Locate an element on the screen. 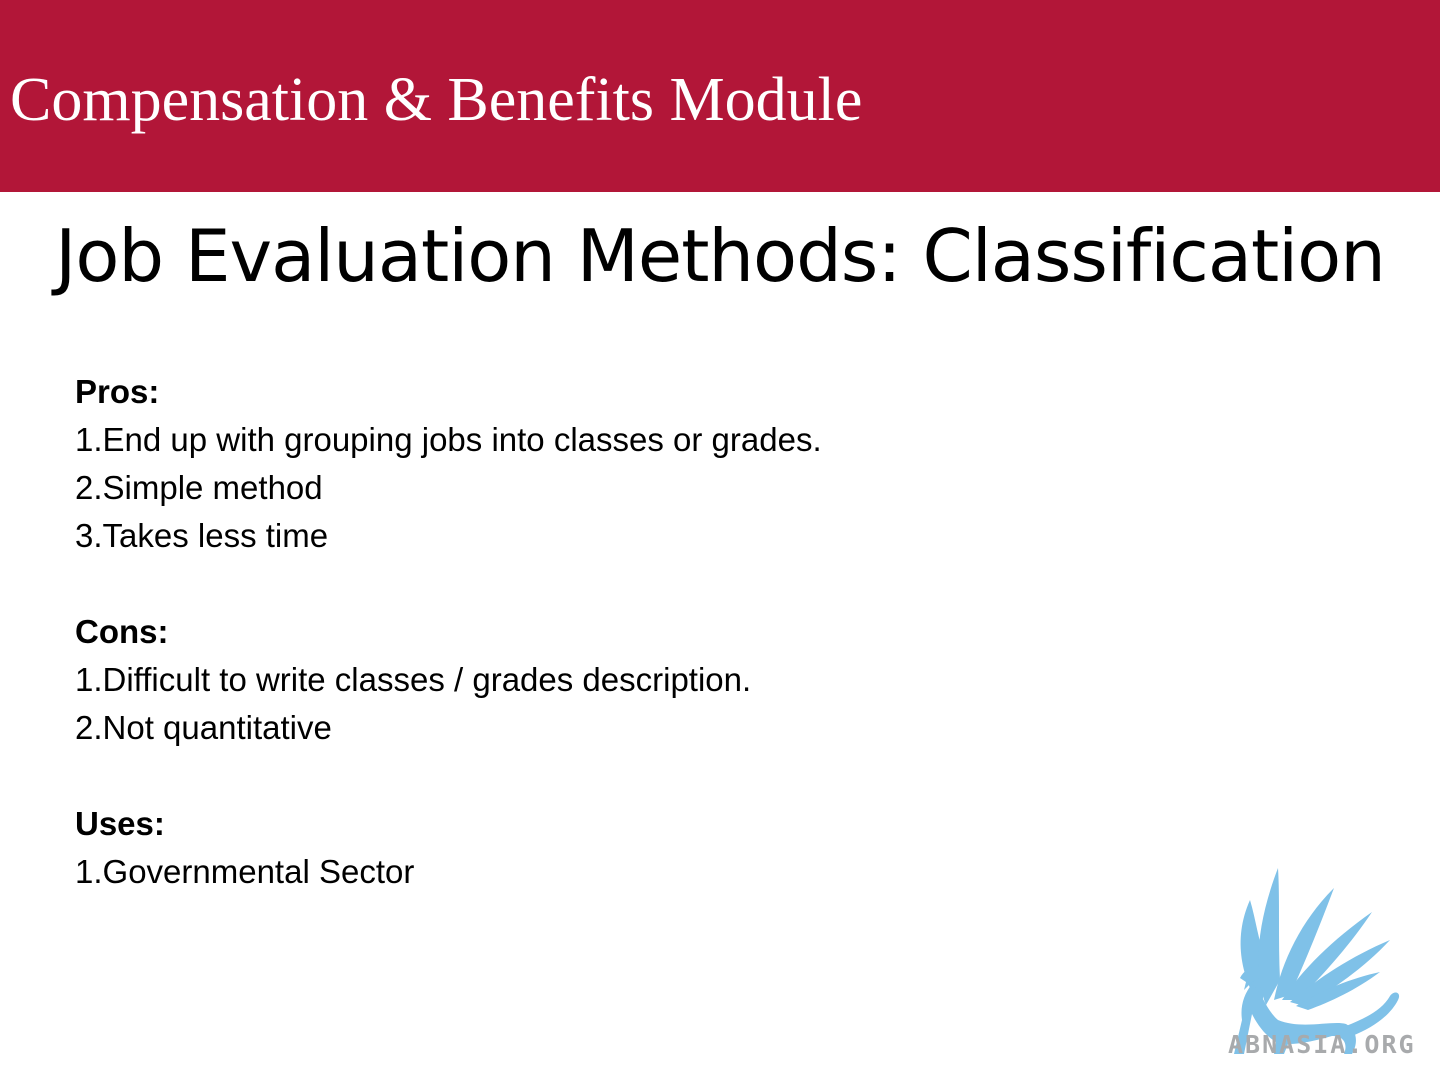 This screenshot has height=1080, width=1440. section-heading: Pros: is located at coordinates (117, 391).